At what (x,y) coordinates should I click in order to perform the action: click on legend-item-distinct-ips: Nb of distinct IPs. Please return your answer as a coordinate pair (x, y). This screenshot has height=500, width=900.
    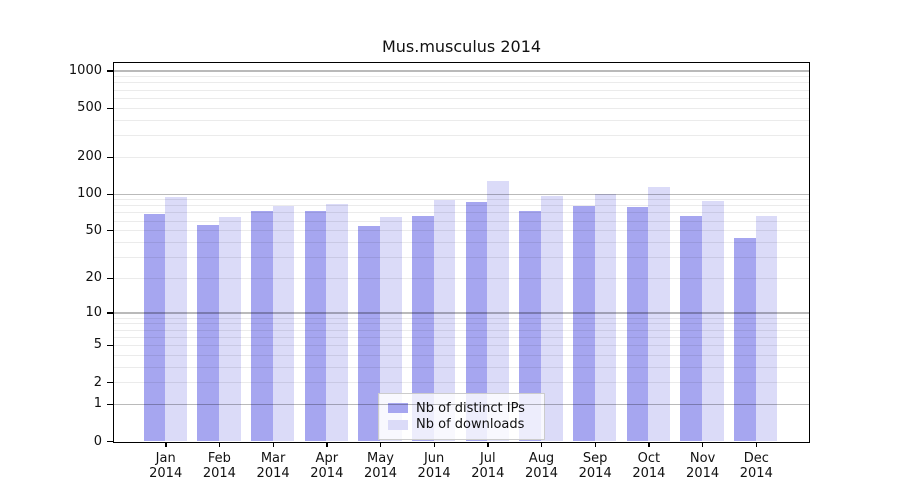
    Looking at the image, I should click on (461, 408).